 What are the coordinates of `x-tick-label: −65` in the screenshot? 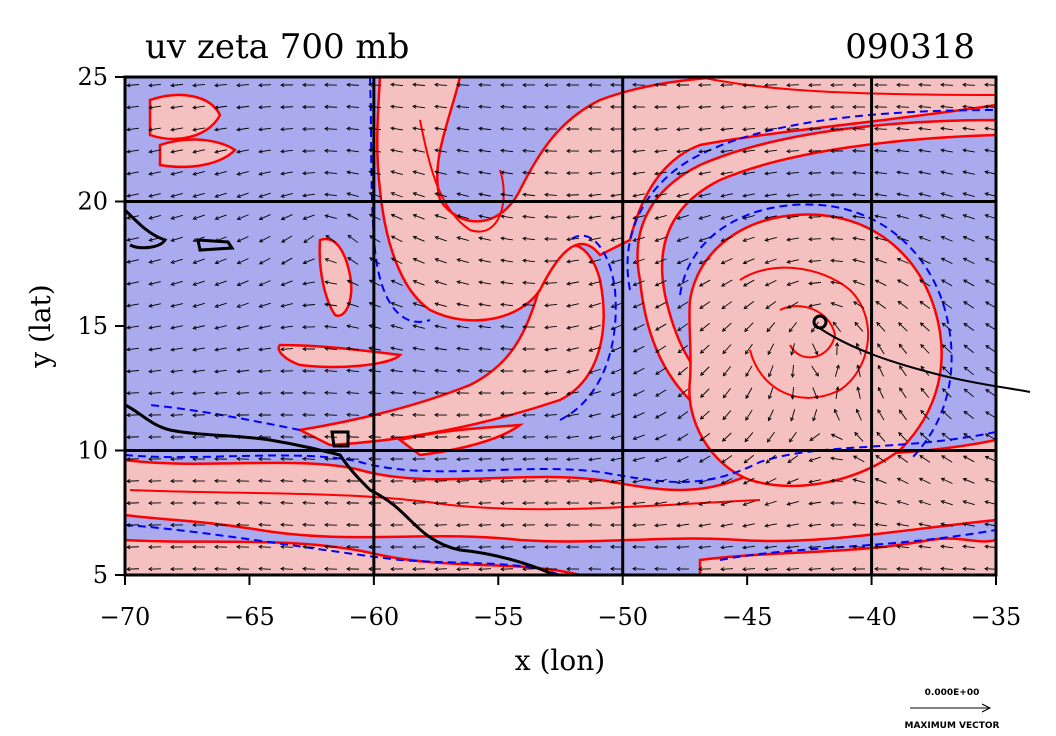 It's located at (249, 617).